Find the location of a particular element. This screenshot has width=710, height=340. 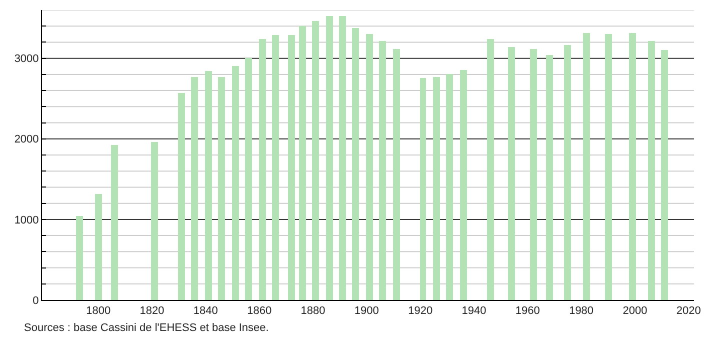

y-tick-label: 2000 is located at coordinates (26, 140).